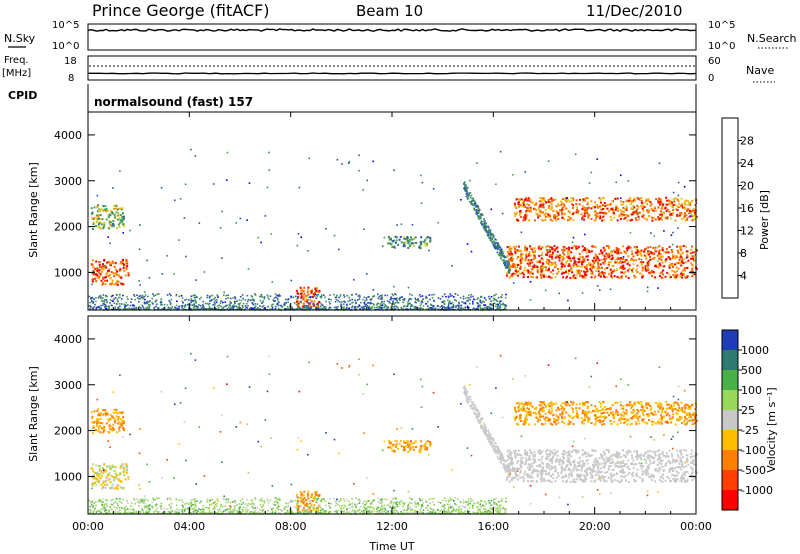 The image size is (800, 554). Describe the element at coordinates (173, 102) in the screenshot. I see `cpid-program: normalsound (fast) 157` at that location.